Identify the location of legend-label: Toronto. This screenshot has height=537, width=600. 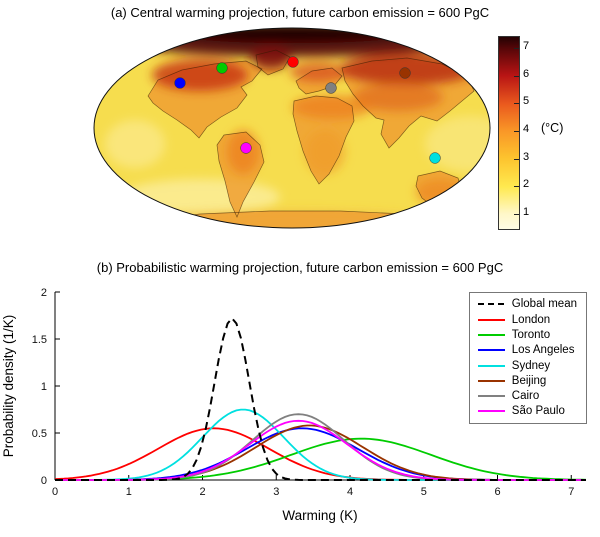
(531, 334).